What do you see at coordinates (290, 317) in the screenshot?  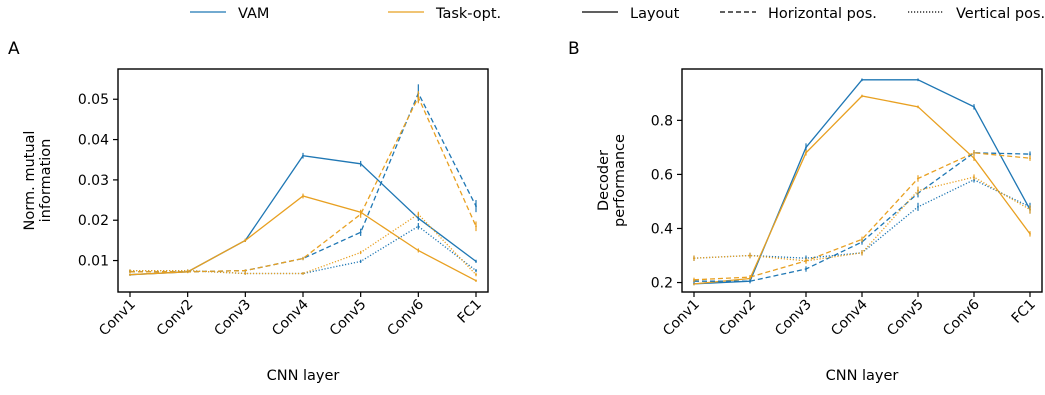 I see `xtick-label-0-3: Conv4` at bounding box center [290, 317].